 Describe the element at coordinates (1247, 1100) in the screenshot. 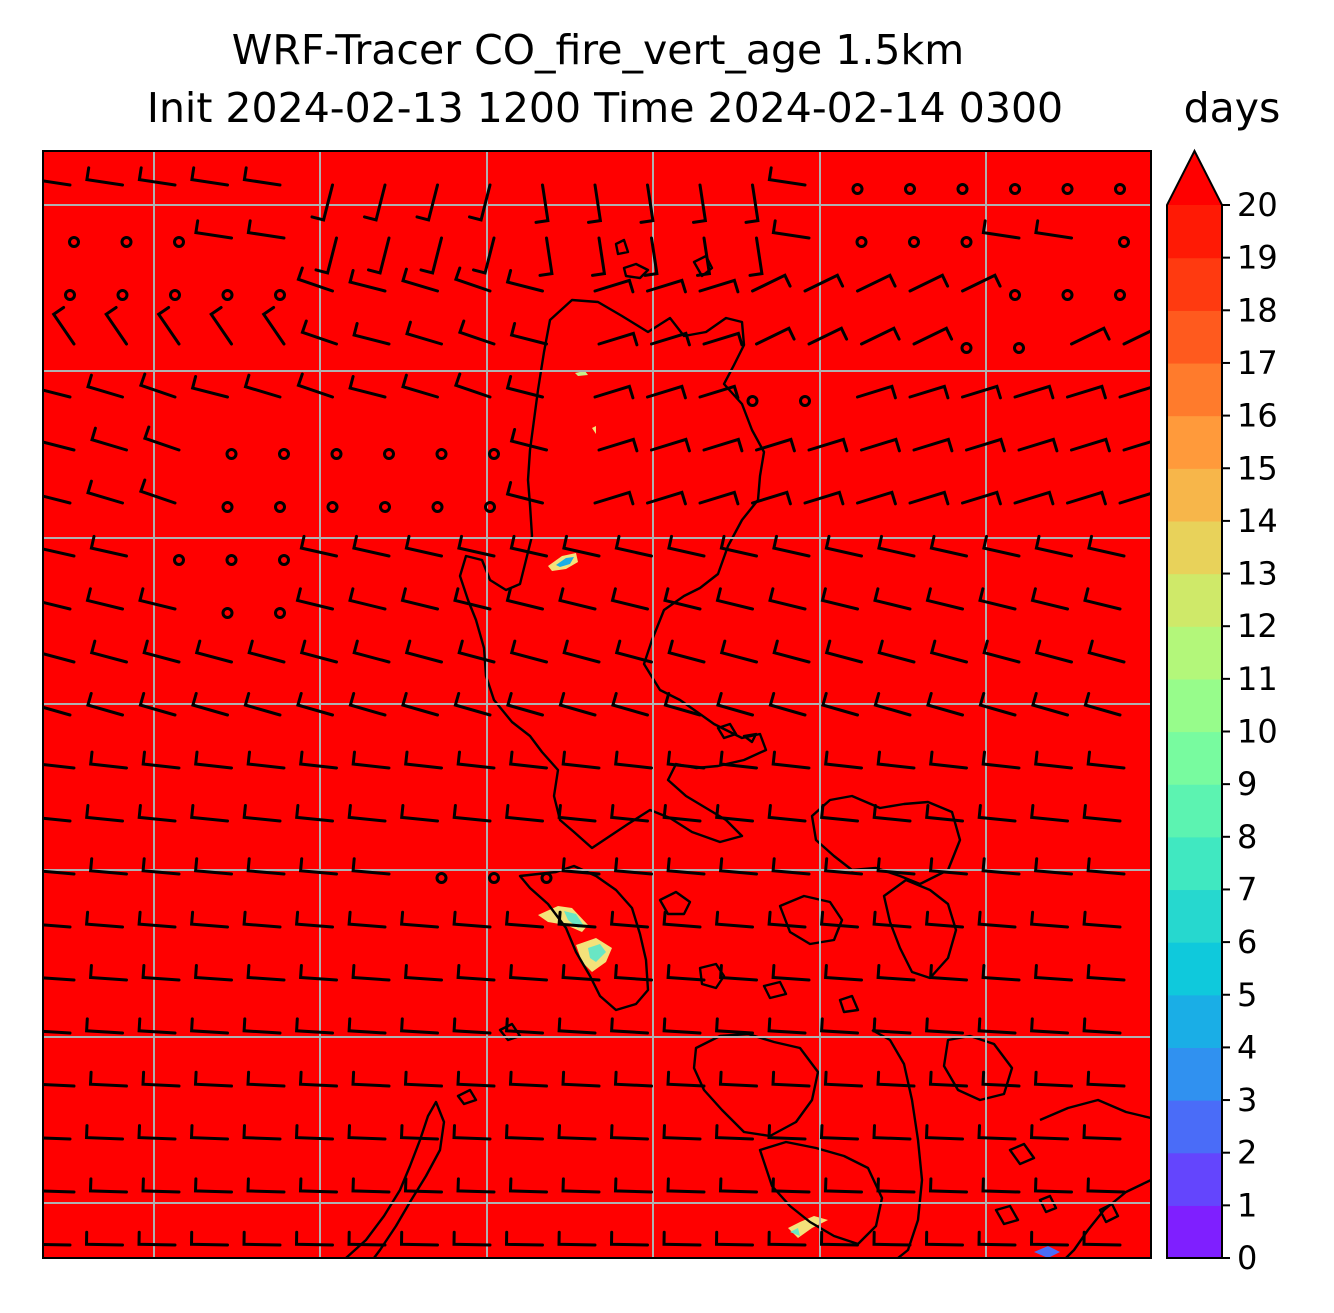

I see `colorbar-tick-label: 3` at that location.